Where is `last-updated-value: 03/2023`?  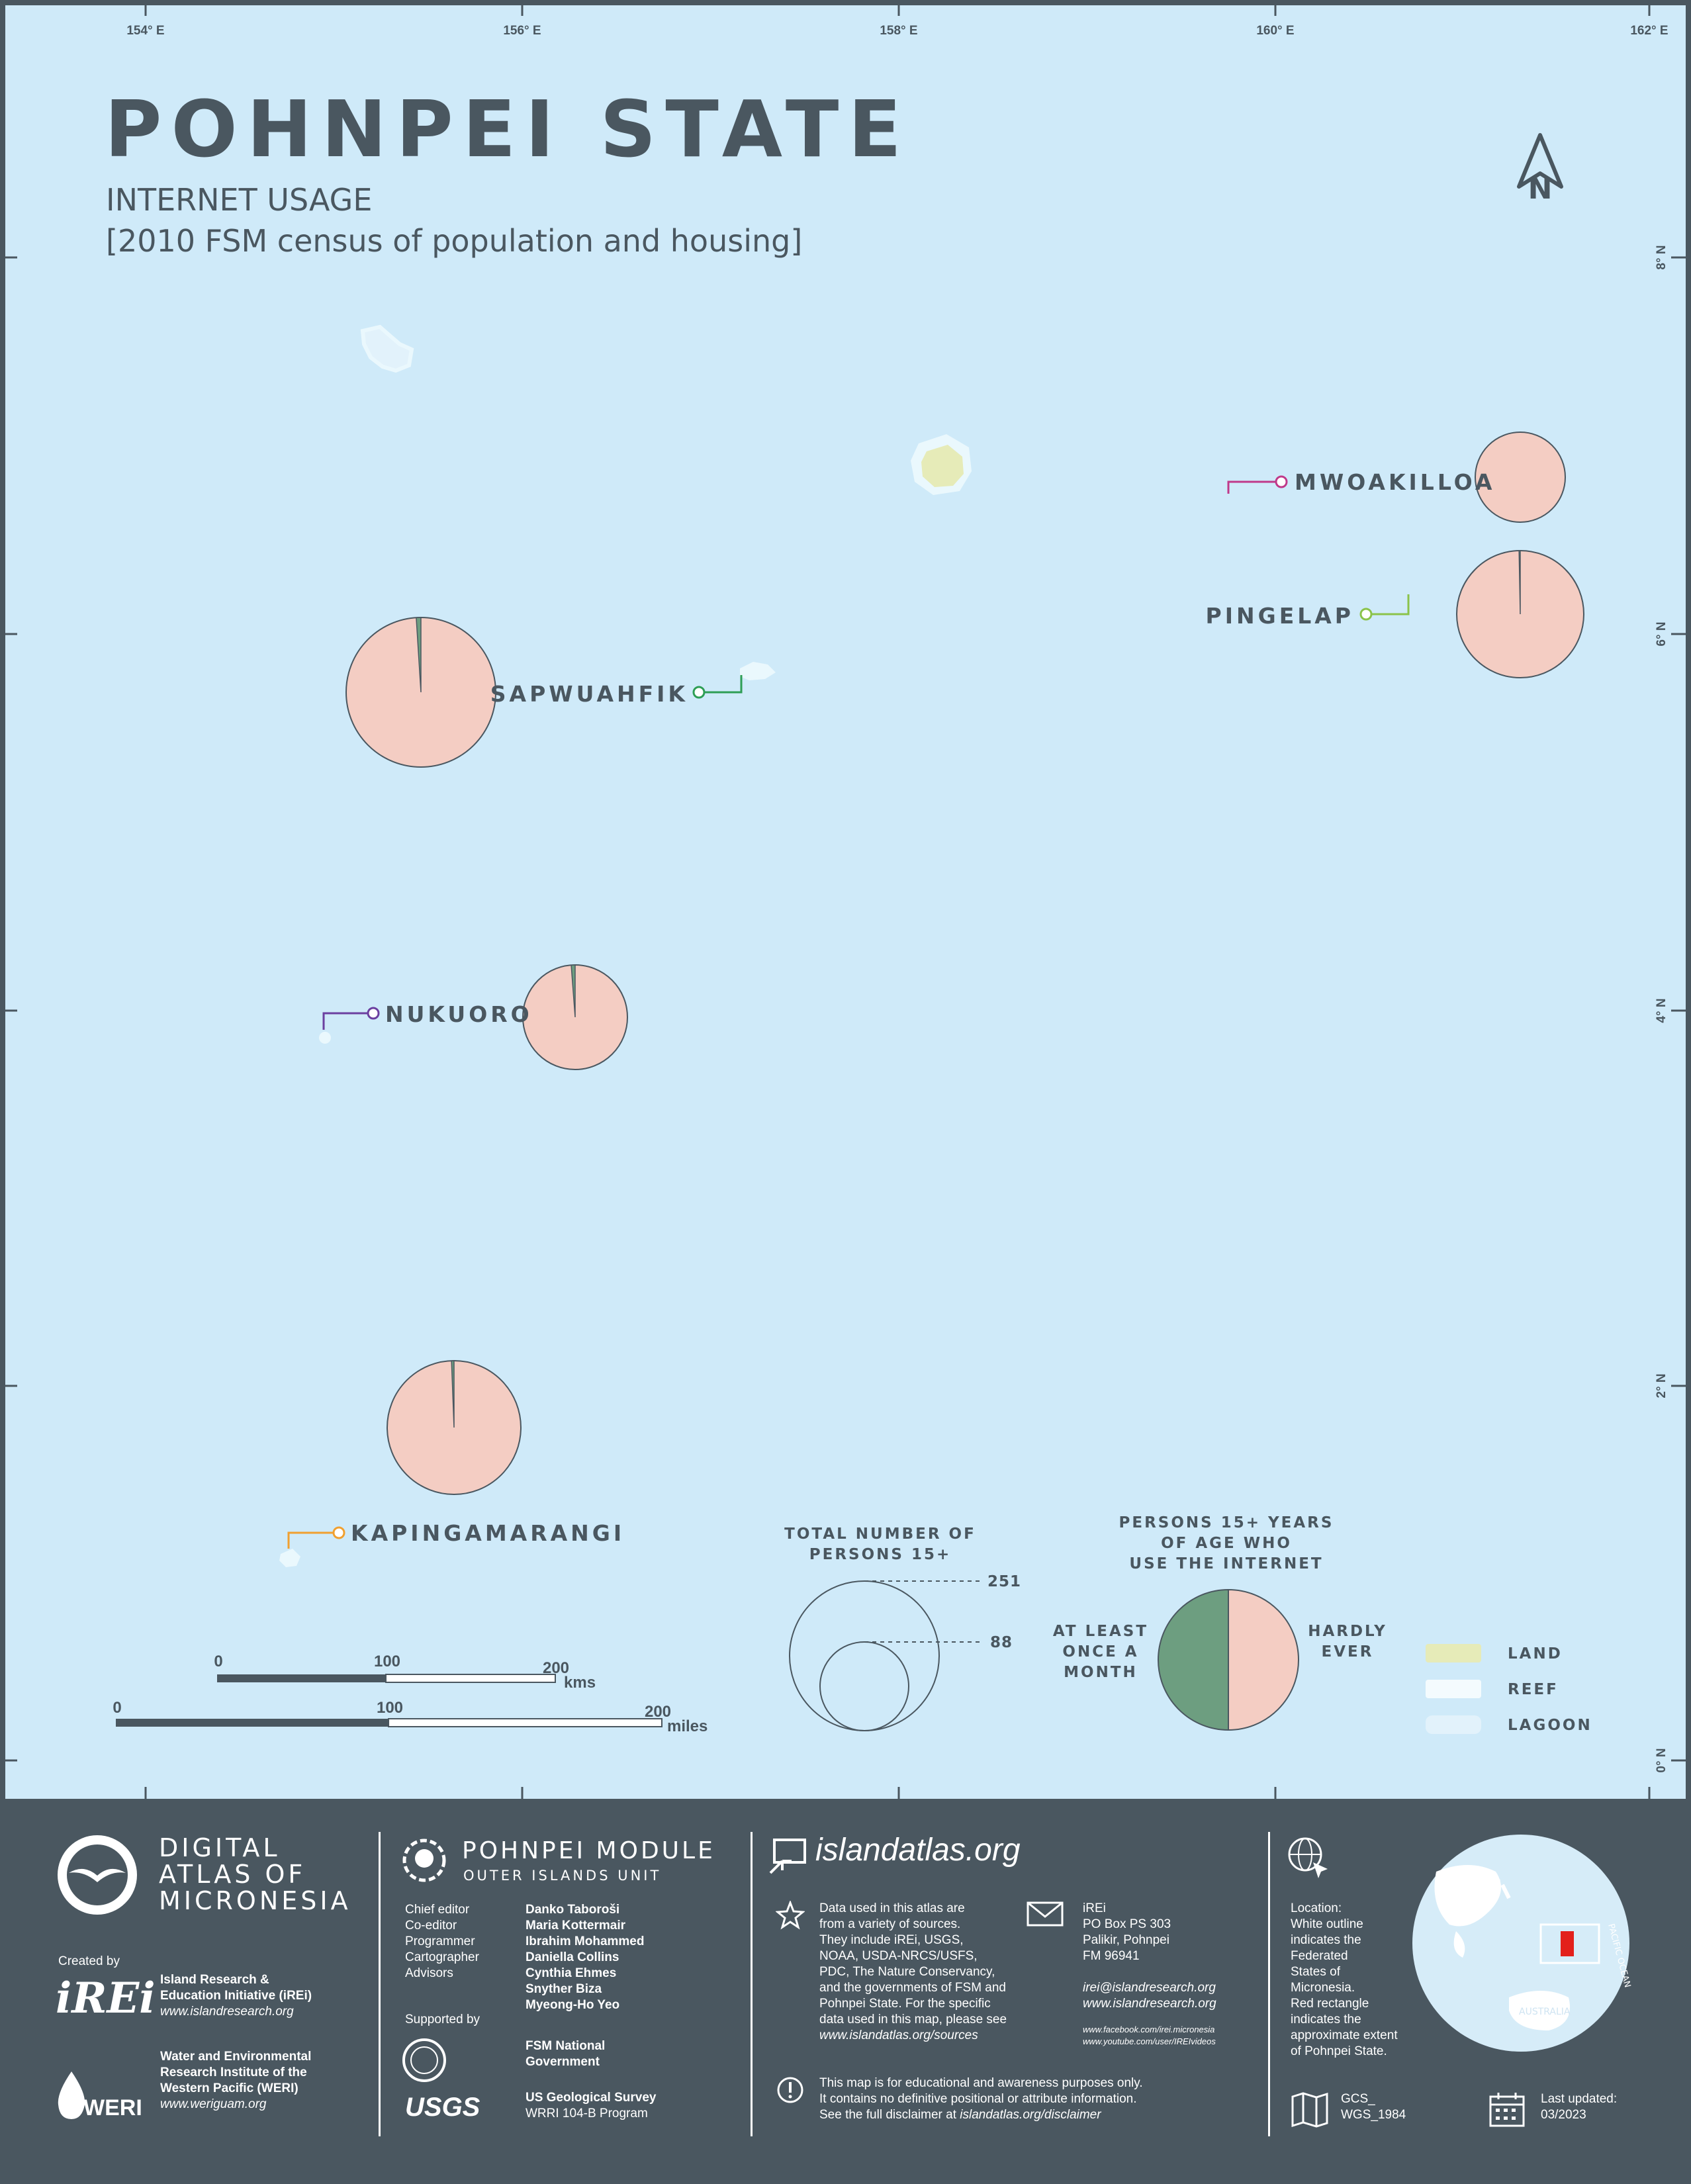
last-updated-value: 03/2023 is located at coordinates (1563, 2115).